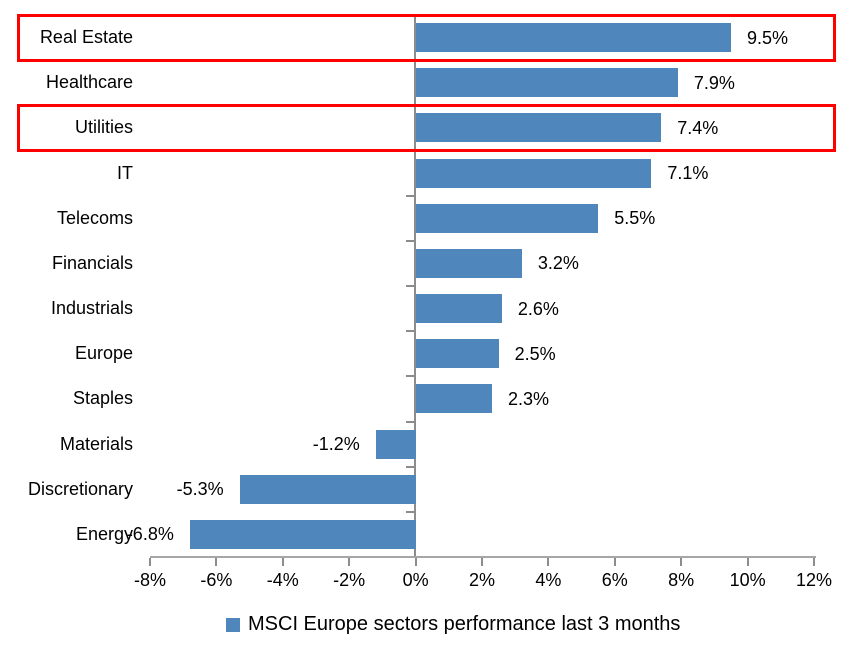  I want to click on value-axis-tick-label: -2%, so click(349, 580).